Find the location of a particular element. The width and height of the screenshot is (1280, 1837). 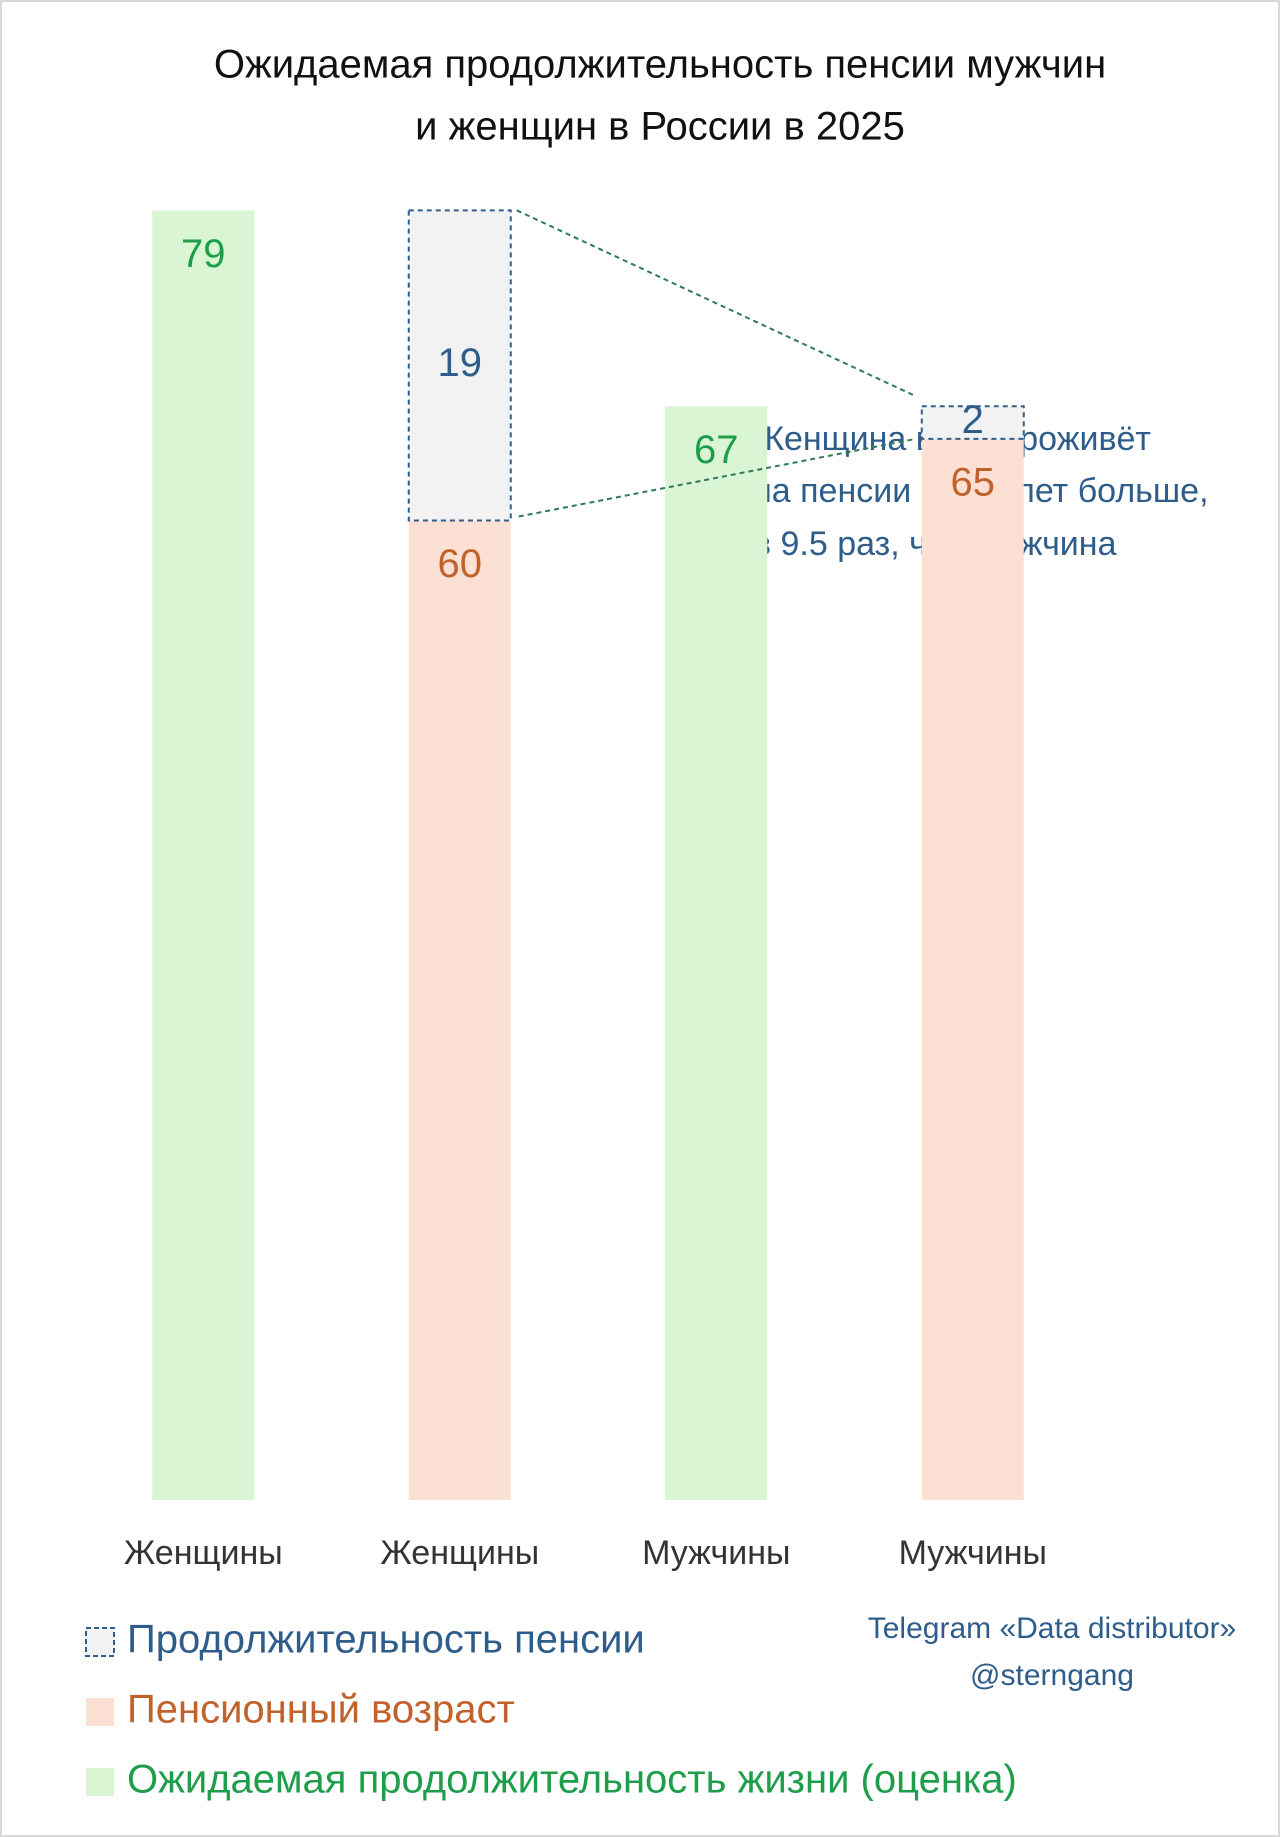

data-label: 65 is located at coordinates (973, 482).